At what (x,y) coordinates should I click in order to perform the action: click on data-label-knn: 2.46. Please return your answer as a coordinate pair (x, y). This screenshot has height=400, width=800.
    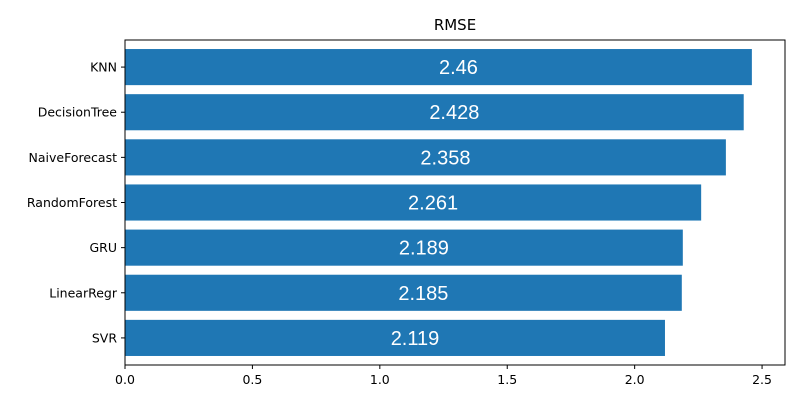
    Looking at the image, I should click on (458, 68).